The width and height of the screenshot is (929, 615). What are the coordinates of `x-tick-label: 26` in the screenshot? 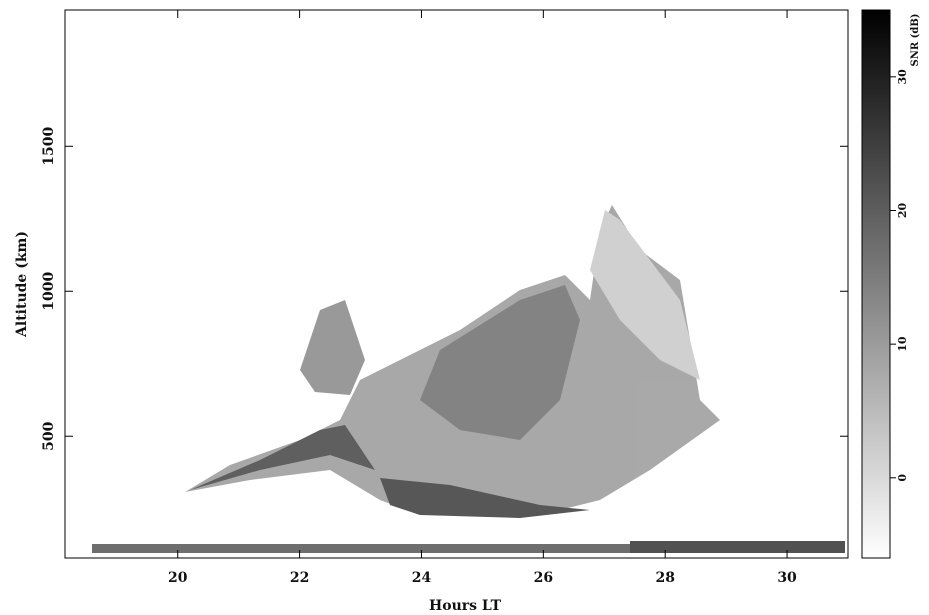 It's located at (543, 578).